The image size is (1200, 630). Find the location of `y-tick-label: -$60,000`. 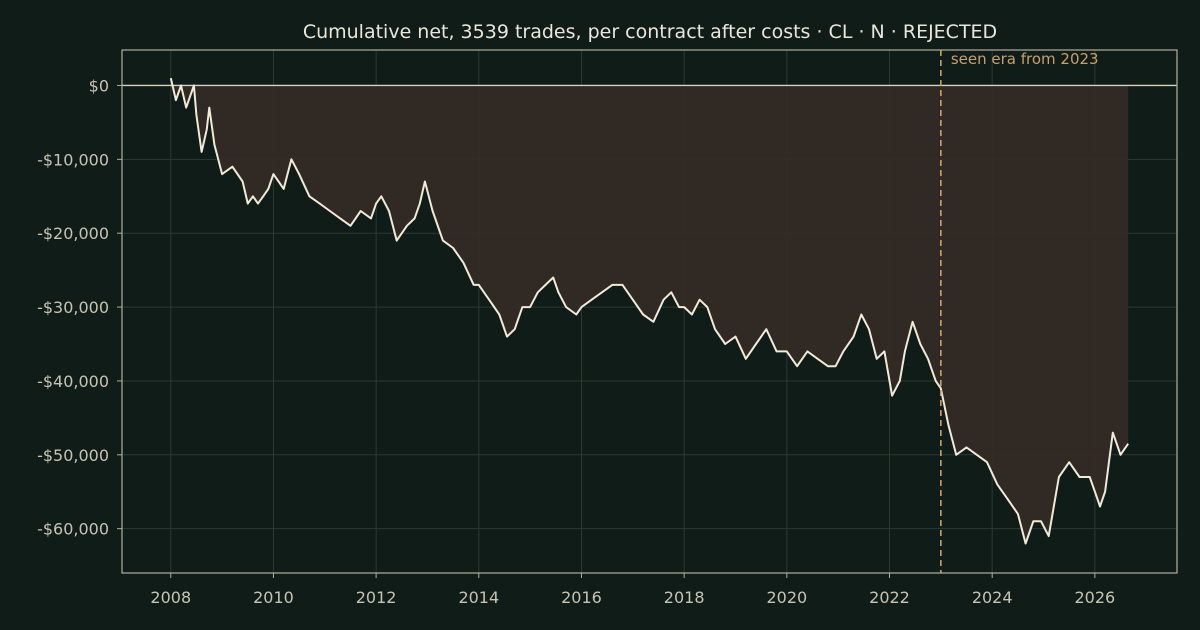

y-tick-label: -$60,000 is located at coordinates (73, 529).